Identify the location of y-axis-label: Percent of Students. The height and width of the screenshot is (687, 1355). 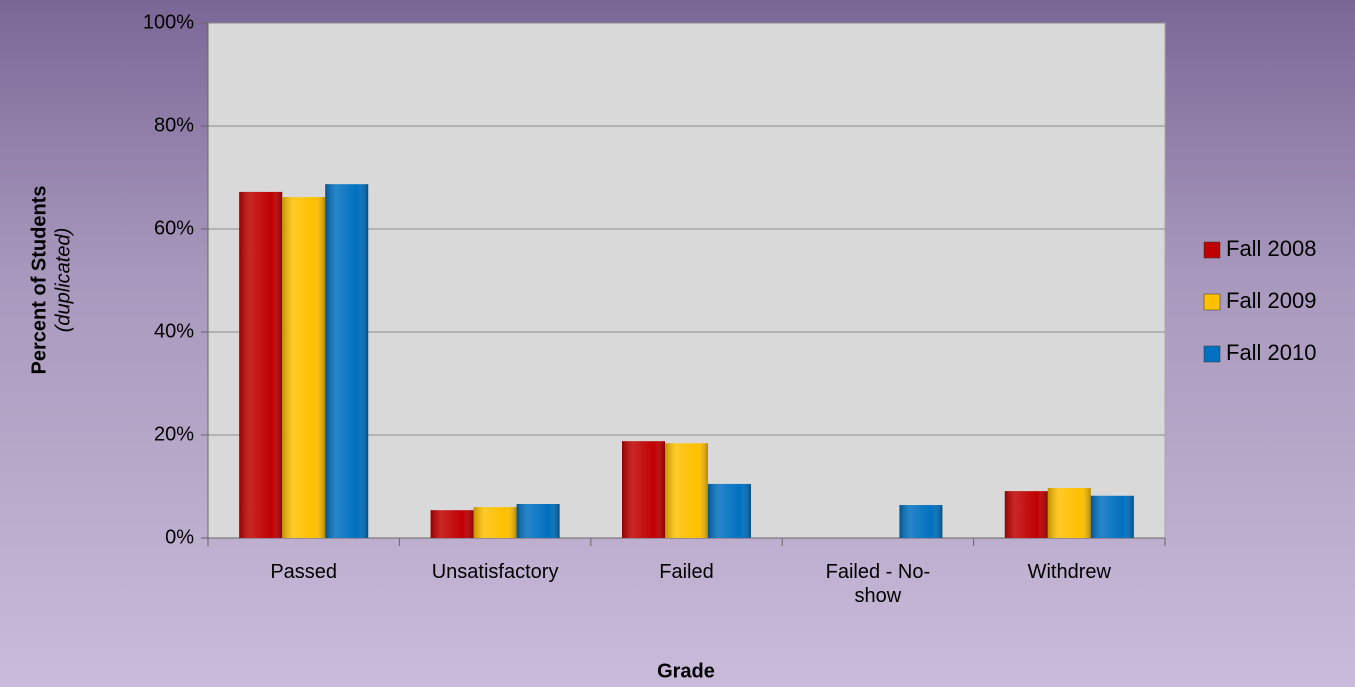
(39, 280).